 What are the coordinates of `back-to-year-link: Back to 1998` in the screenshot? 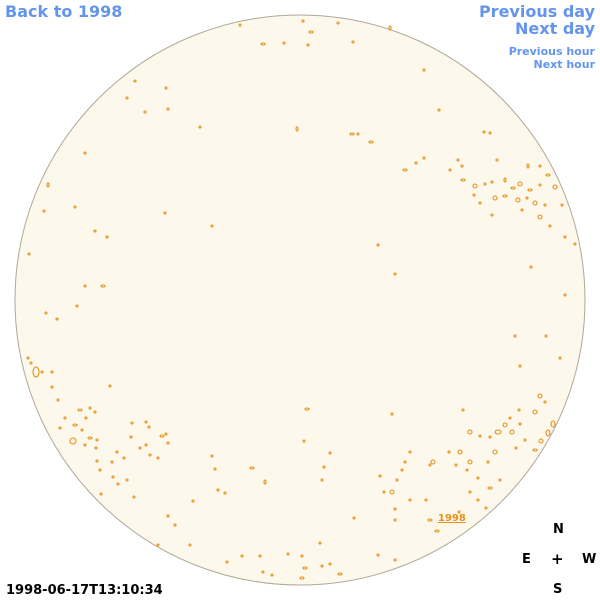 It's located at (64, 11).